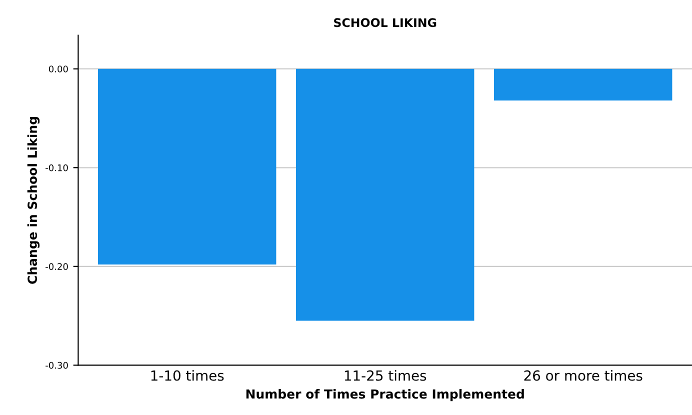 The height and width of the screenshot is (415, 692). I want to click on y-tick-label: -0.20, so click(57, 266).